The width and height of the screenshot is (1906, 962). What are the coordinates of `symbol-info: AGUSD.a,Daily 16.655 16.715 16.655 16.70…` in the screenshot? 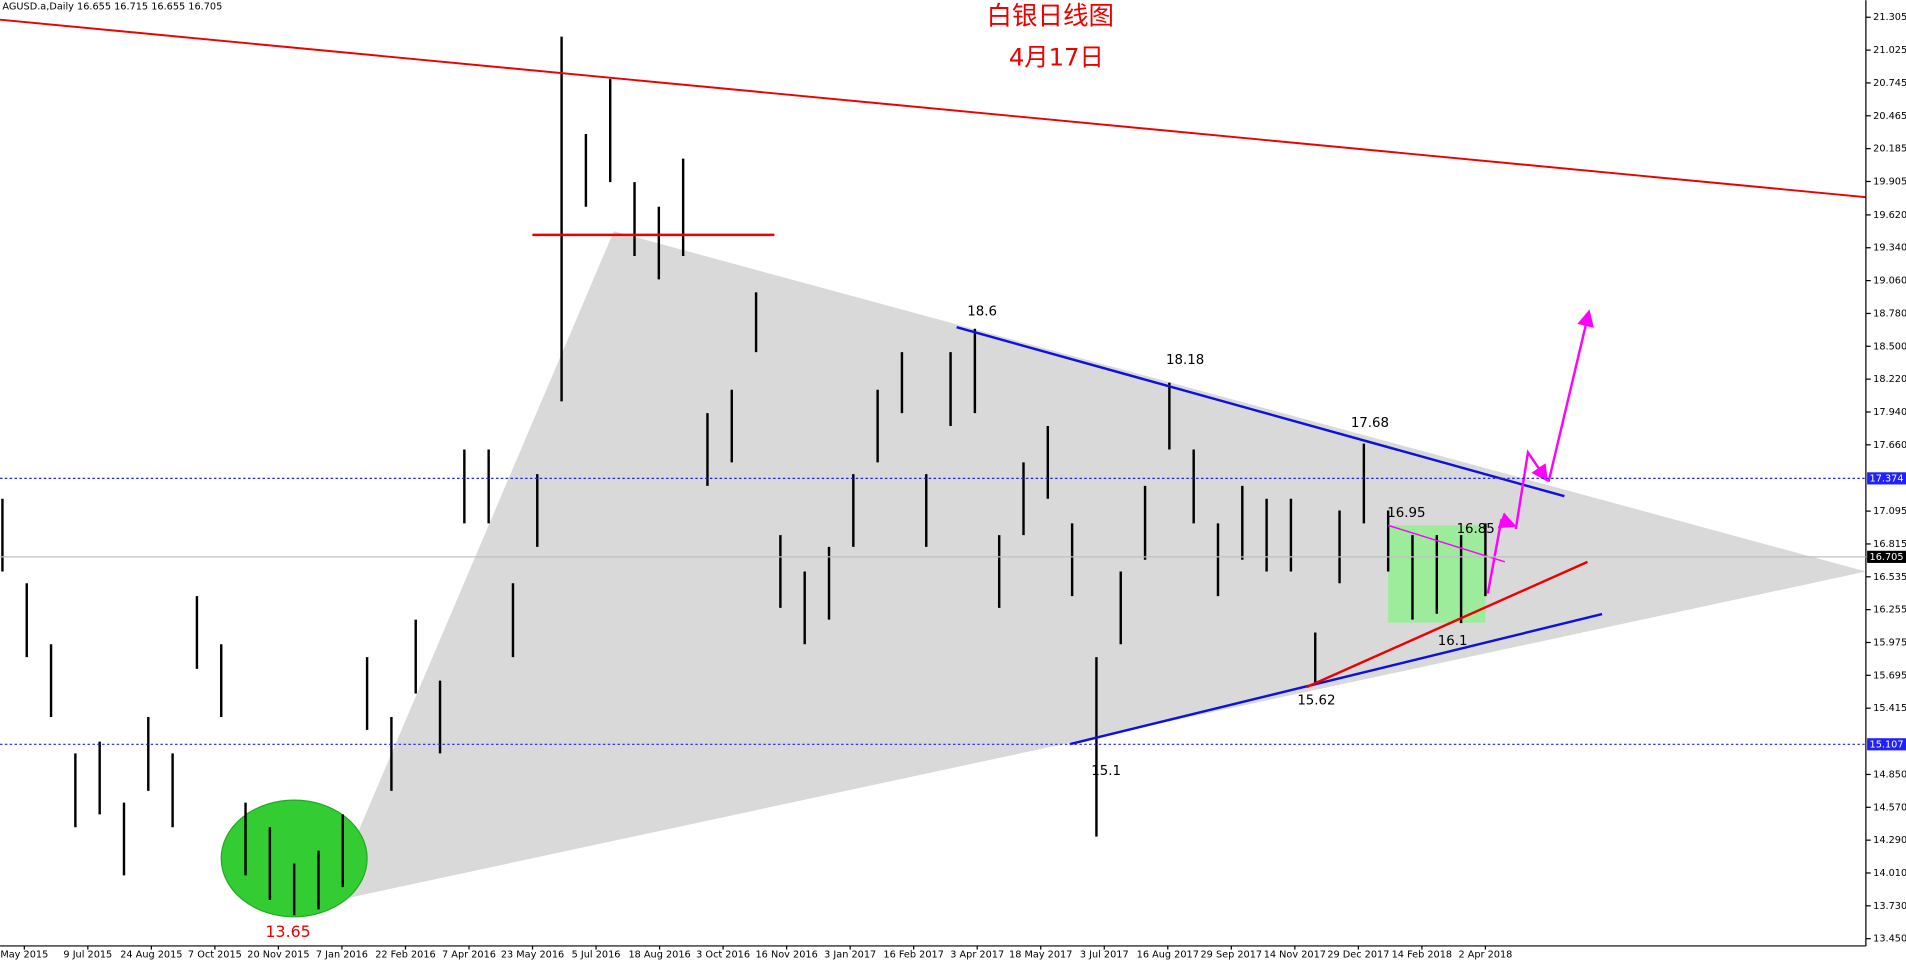 It's located at (112, 6).